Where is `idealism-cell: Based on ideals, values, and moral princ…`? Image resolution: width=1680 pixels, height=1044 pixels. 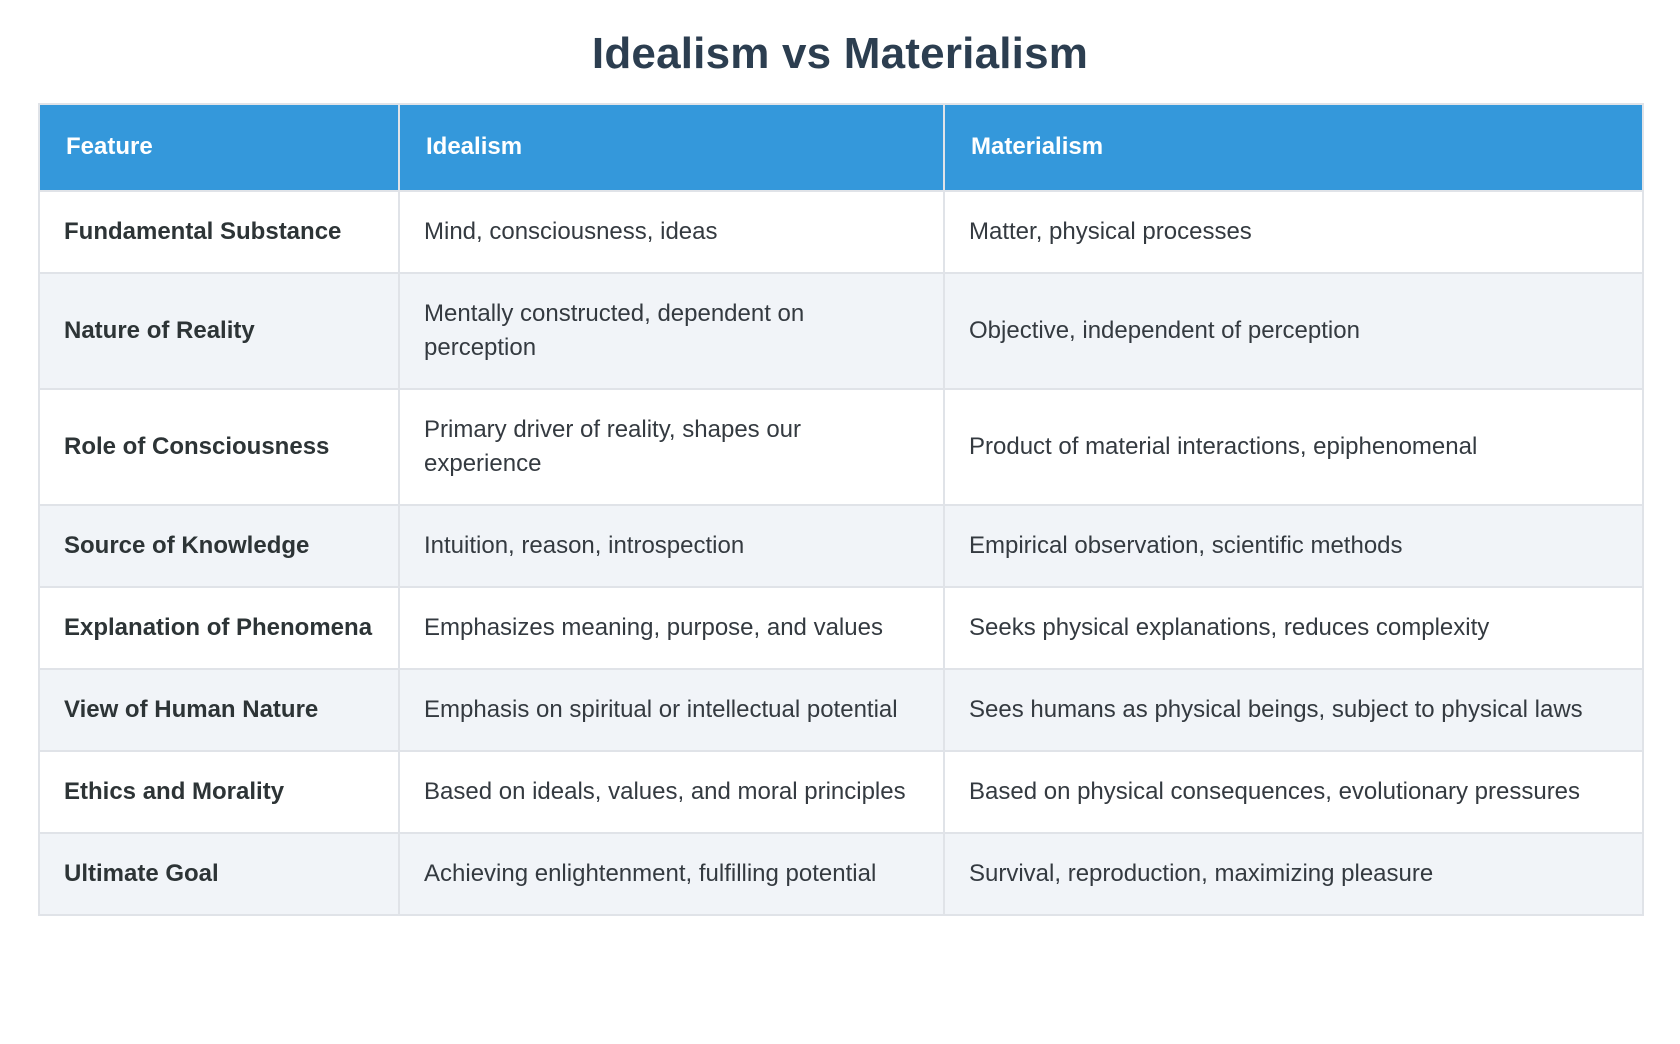
idealism-cell: Based on ideals, values, and moral princ… is located at coordinates (671, 792).